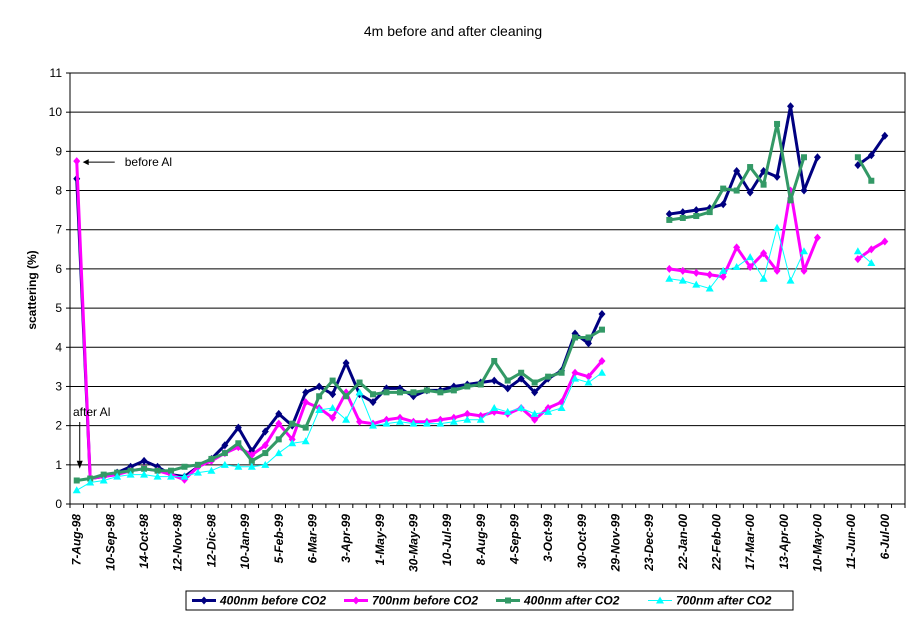 This screenshot has height=621, width=907. What do you see at coordinates (85, 162) in the screenshot?
I see `arrow-head` at bounding box center [85, 162].